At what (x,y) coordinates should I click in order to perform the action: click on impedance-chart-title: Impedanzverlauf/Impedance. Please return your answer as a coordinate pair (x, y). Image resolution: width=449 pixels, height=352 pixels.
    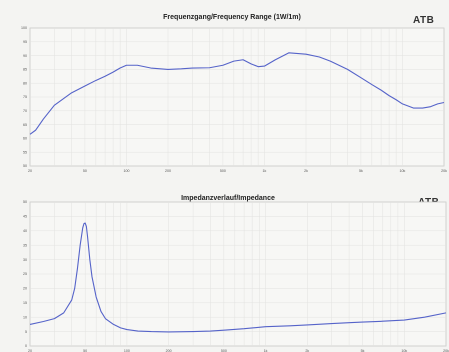
    Looking at the image, I should click on (228, 198).